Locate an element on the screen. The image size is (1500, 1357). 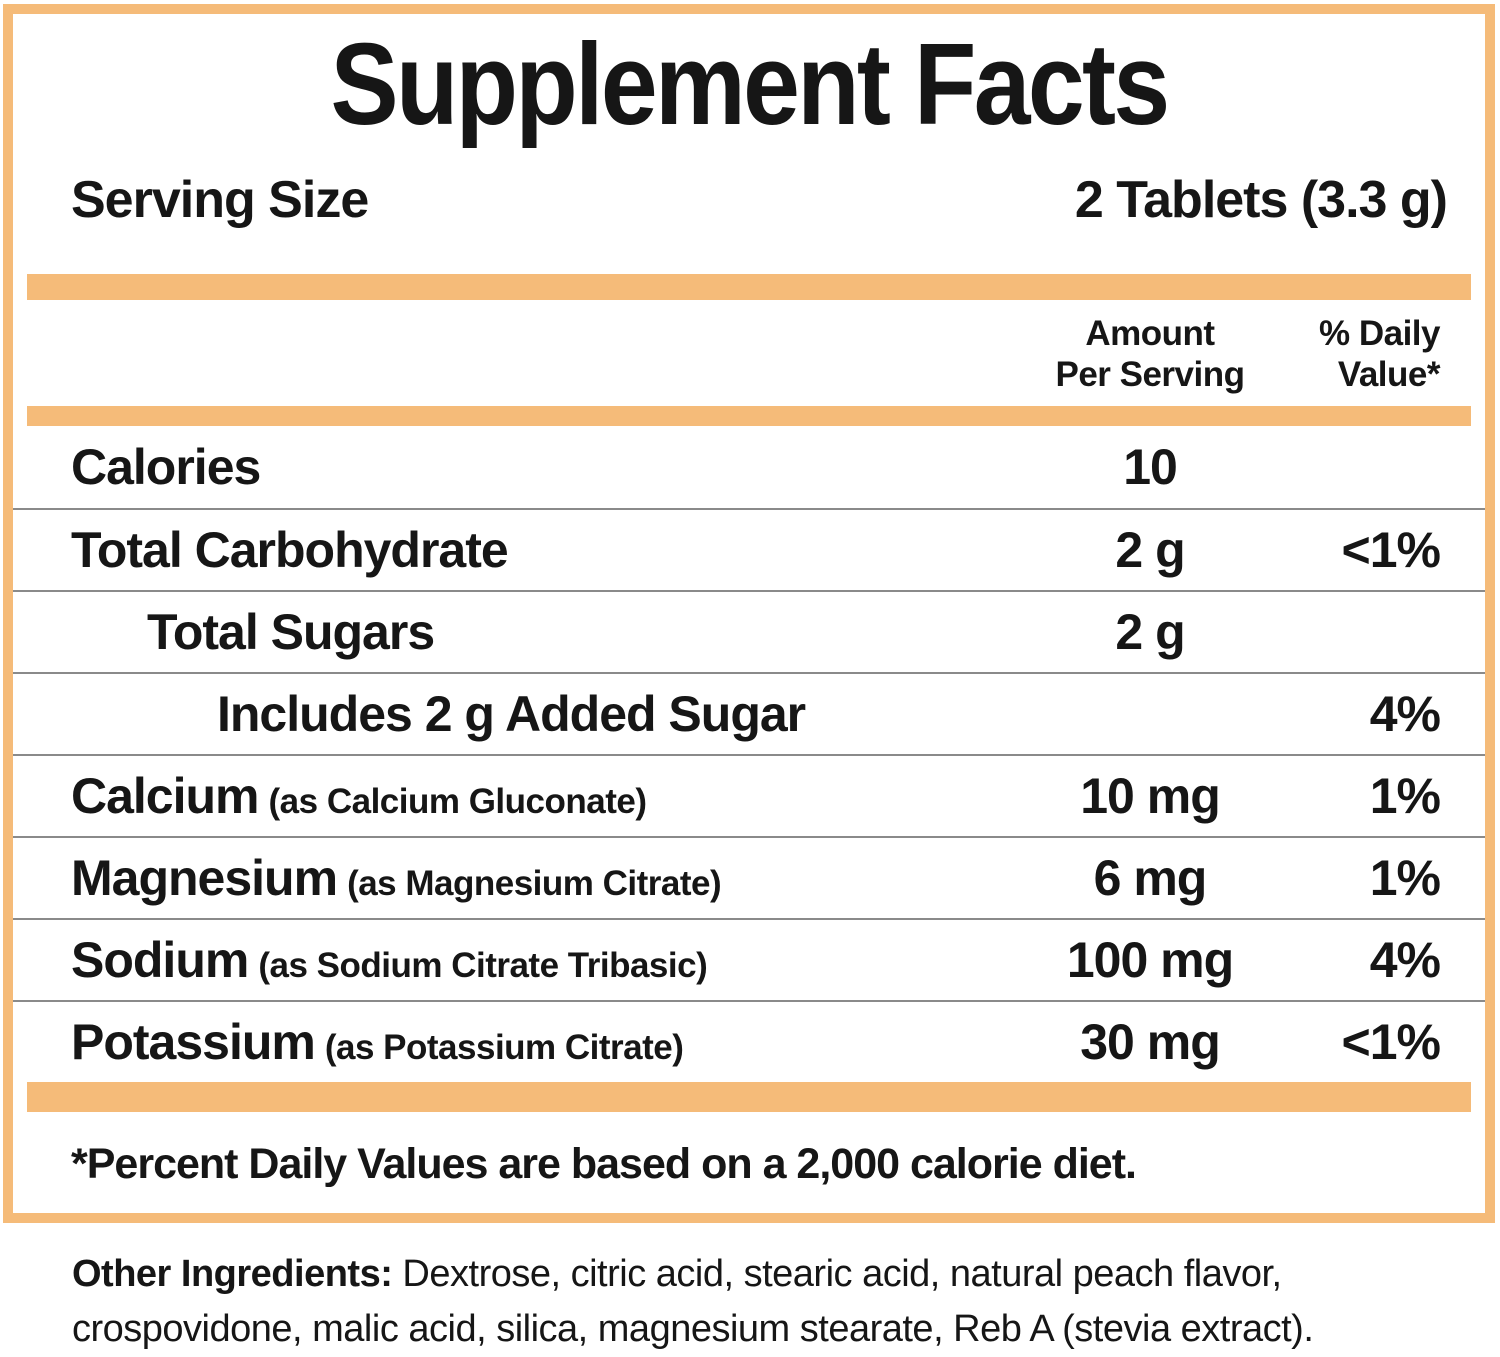
table-row-added-sugar: Includes 2 g Added Sugar 4% is located at coordinates (749, 712).